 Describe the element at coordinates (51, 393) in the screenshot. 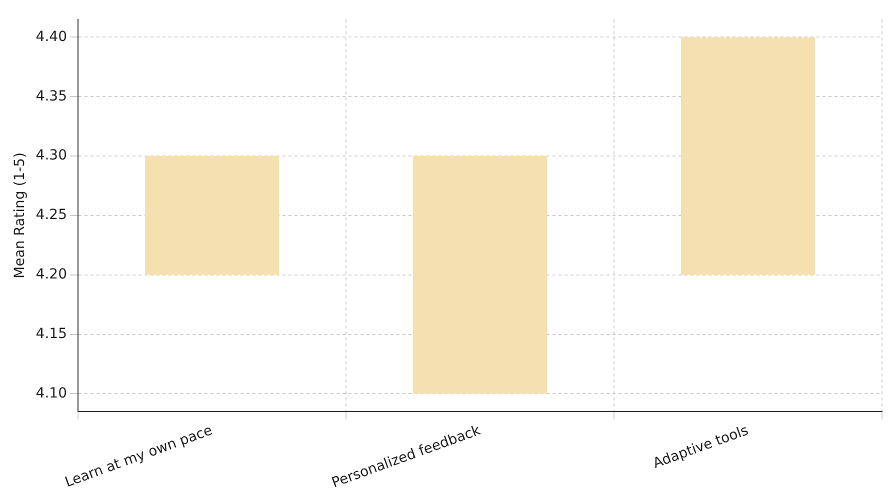

I see `y-tick-label: 4.10` at that location.